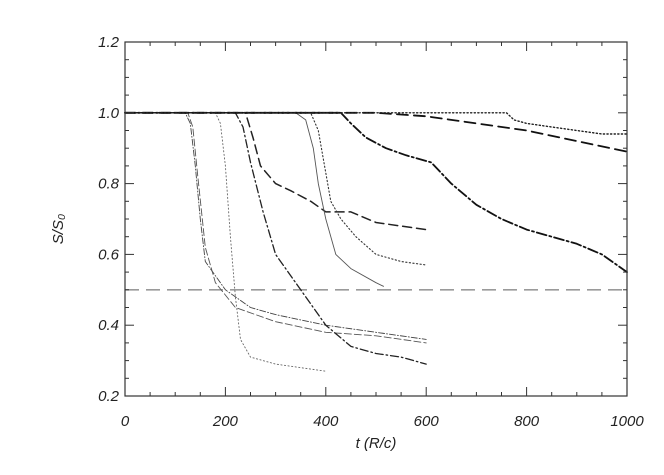 Image resolution: width=664 pixels, height=475 pixels. What do you see at coordinates (109, 184) in the screenshot?
I see `y-tick-label: 0.8` at bounding box center [109, 184].